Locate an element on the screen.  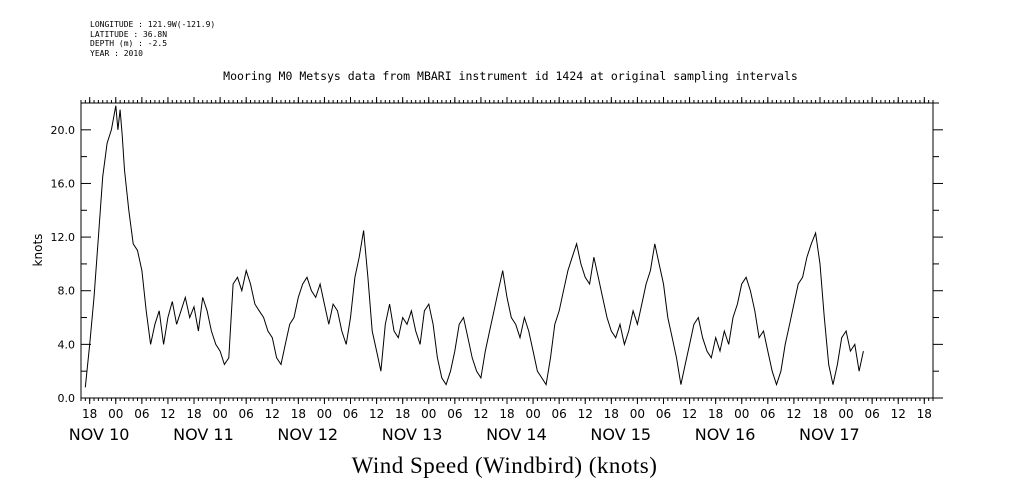
y-tick-label: 20.0 is located at coordinates (63, 130).